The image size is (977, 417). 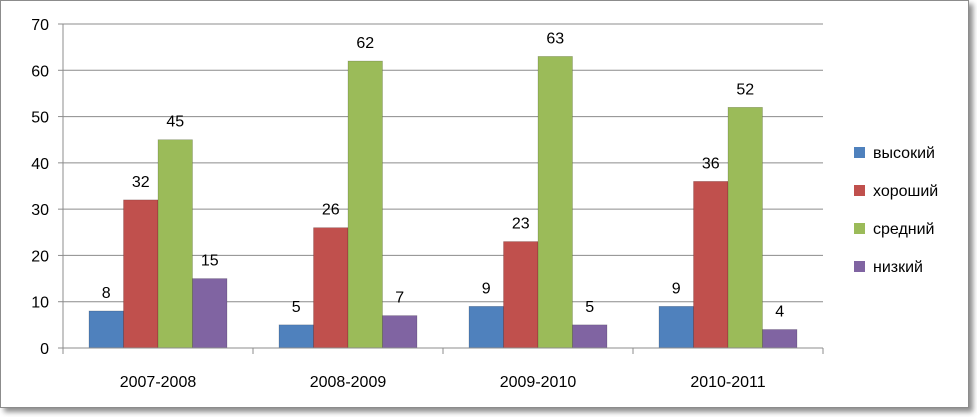 I want to click on data-label: 15, so click(x=210, y=261).